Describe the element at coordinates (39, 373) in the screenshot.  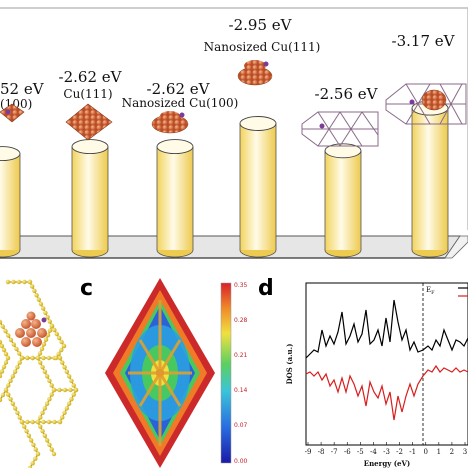
I see `graphene-lattice` at that location.